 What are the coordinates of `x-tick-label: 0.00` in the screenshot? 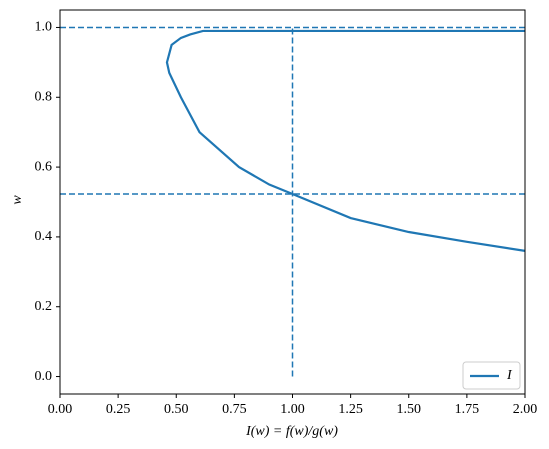 It's located at (60, 409).